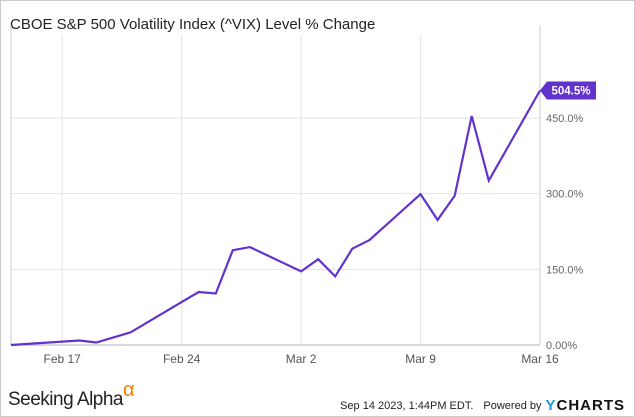 Image resolution: width=635 pixels, height=417 pixels. I want to click on powered-by: Powered by, so click(512, 405).